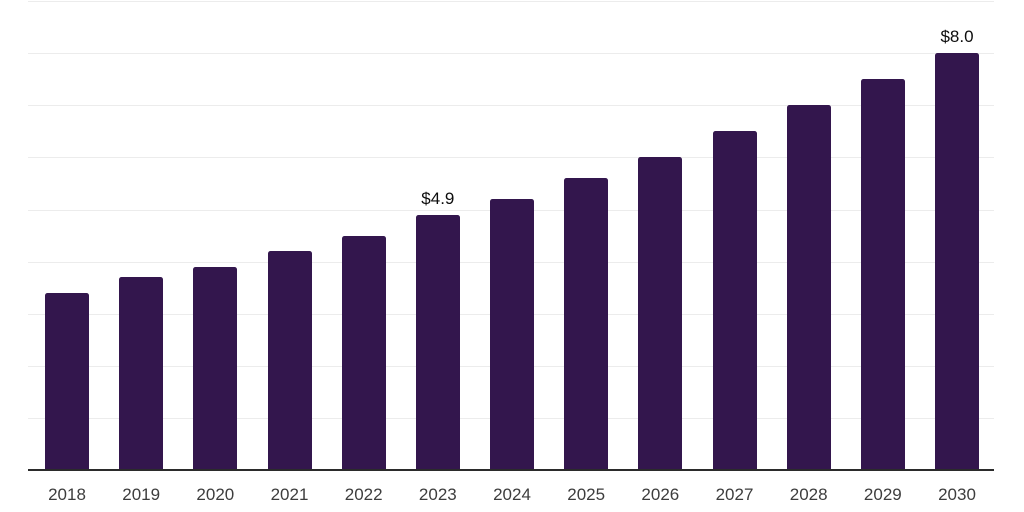 This screenshot has width=1024, height=512. Describe the element at coordinates (512, 494) in the screenshot. I see `x-tick-label-2024: 2024` at that location.